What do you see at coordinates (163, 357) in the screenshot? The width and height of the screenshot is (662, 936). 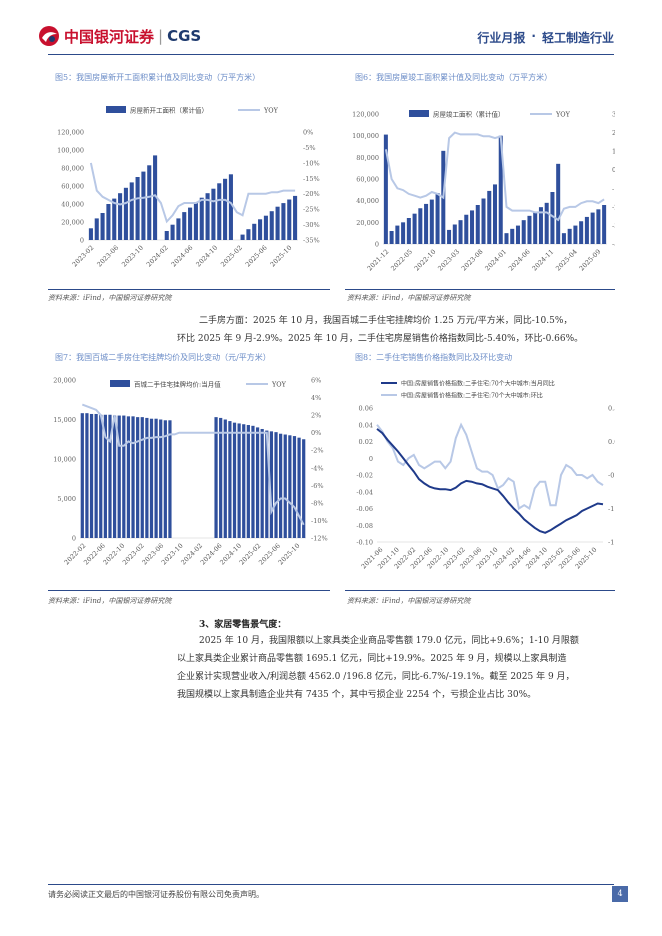 I see `fig7-title: 图7：我国百城二手房住宅挂牌均价及同比变动（元/平方米）` at bounding box center [163, 357].